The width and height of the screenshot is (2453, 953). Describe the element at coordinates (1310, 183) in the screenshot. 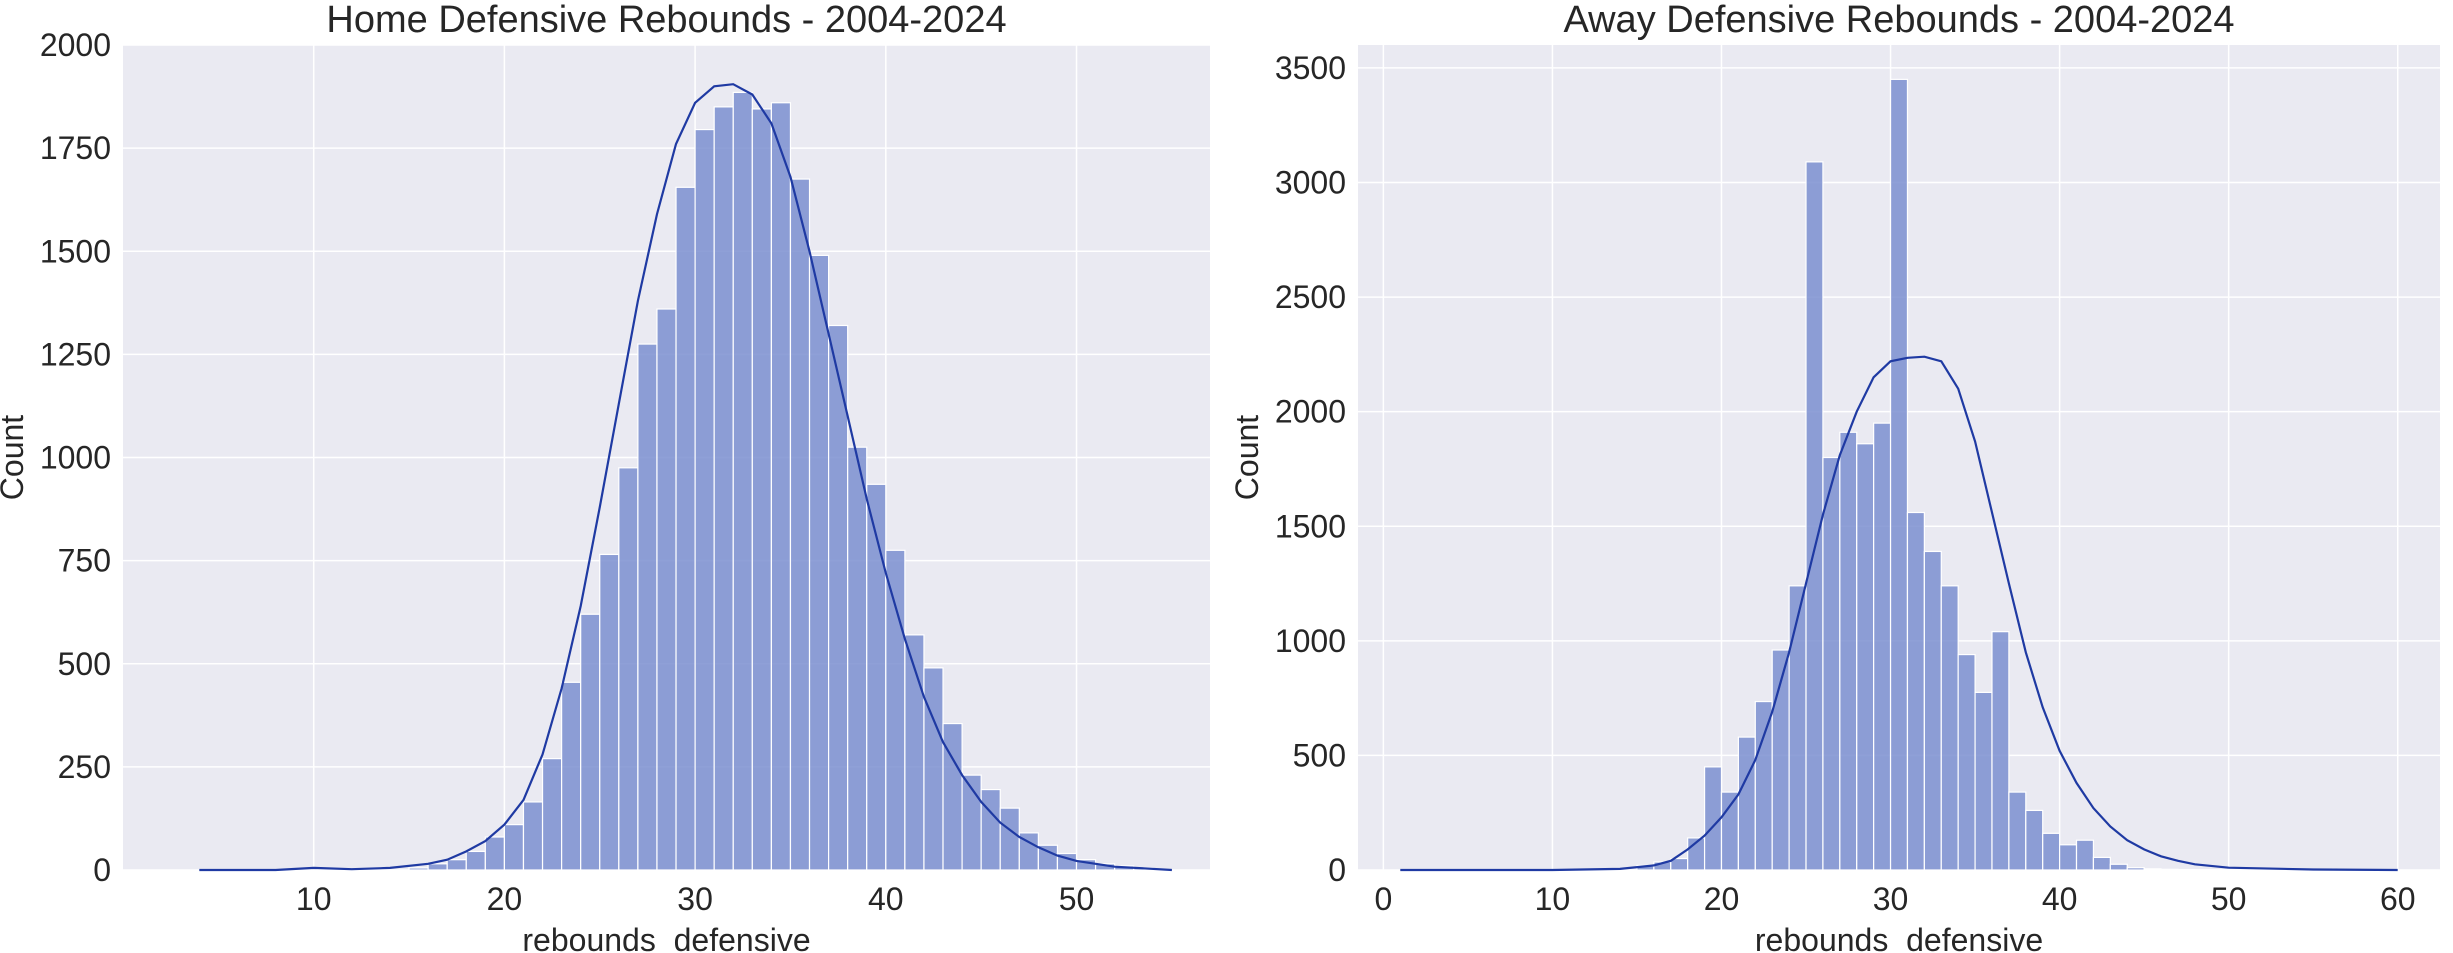

I see `y-tick-label: 3000` at that location.